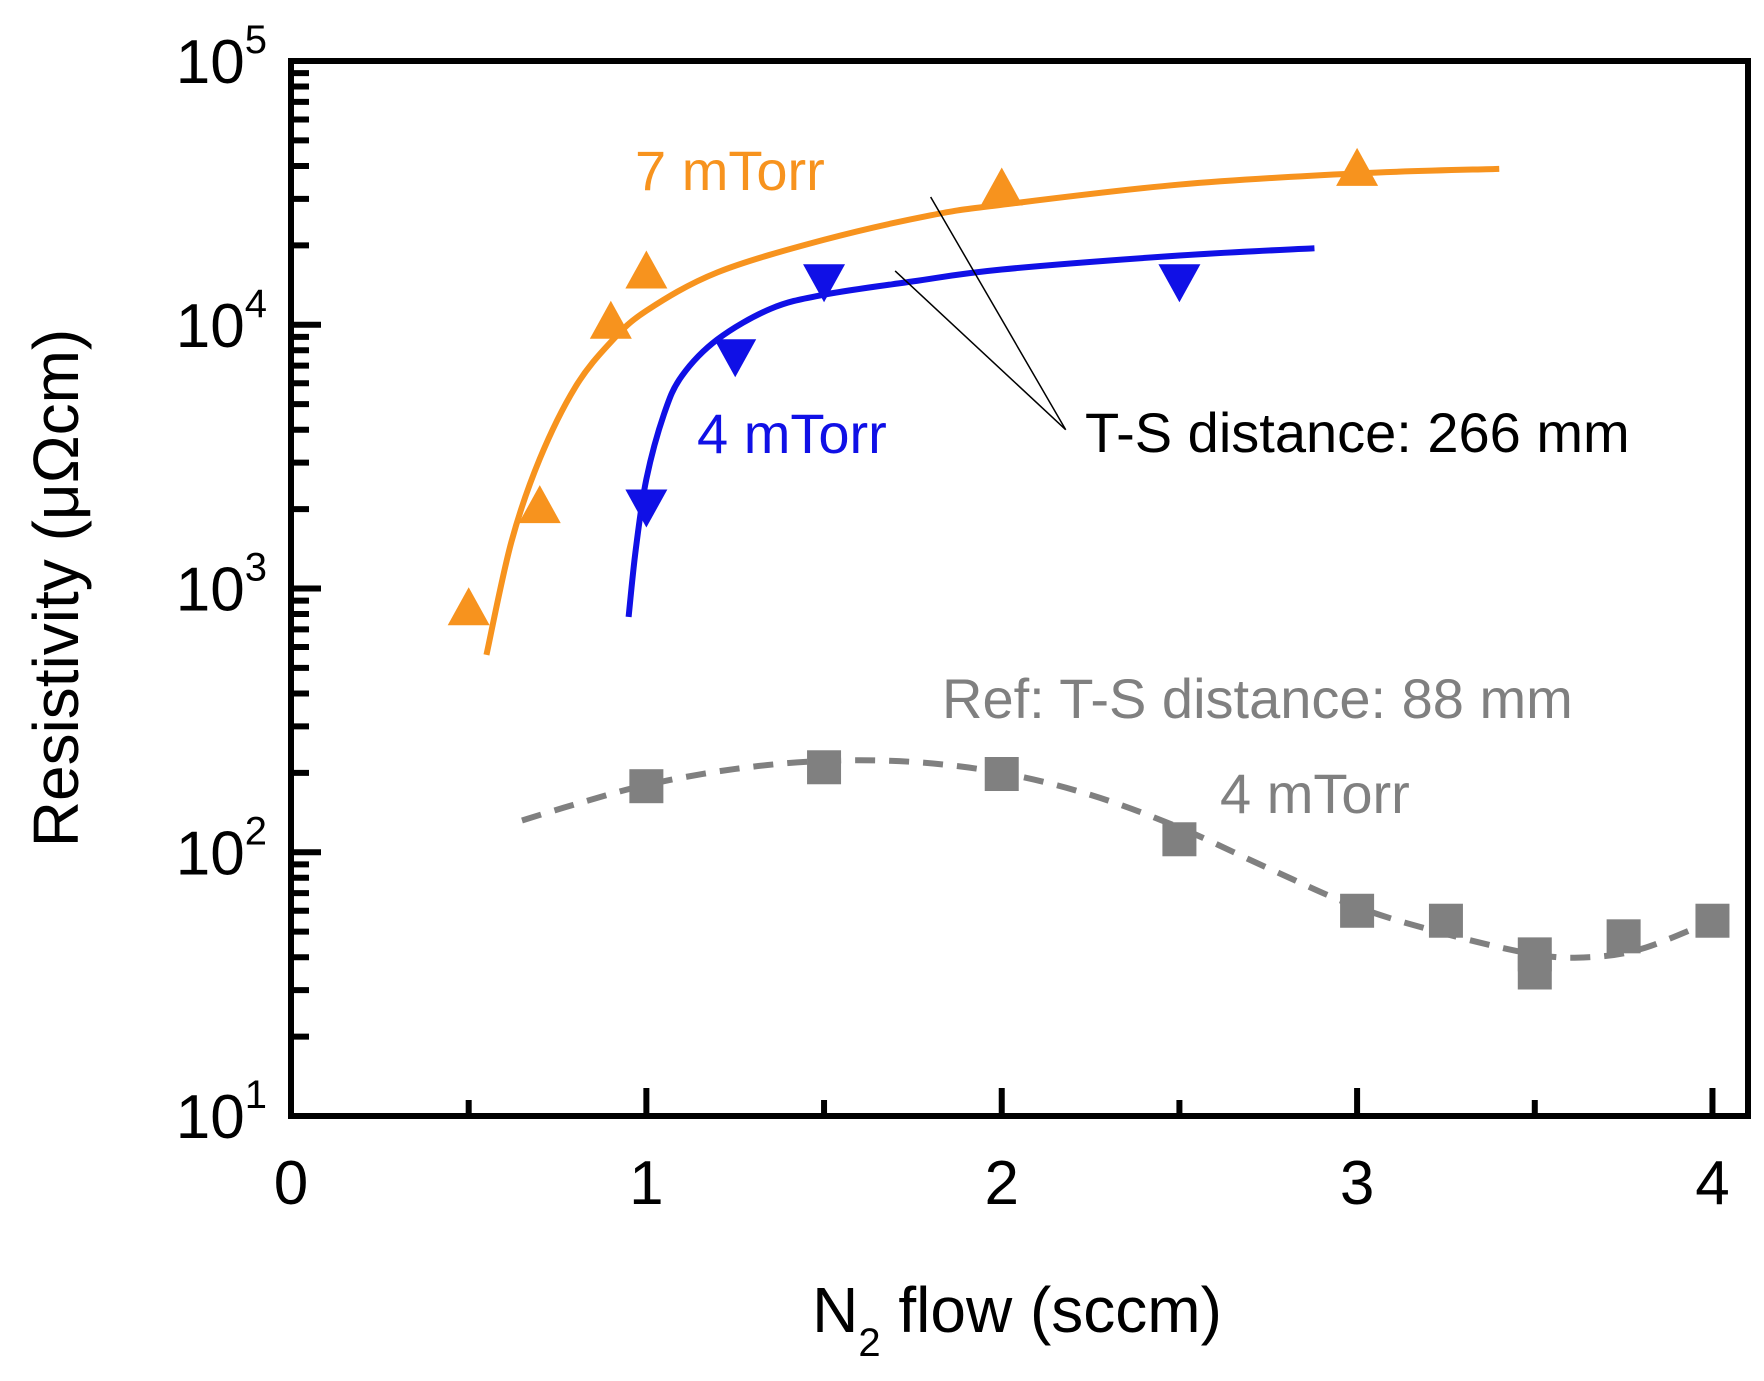 This screenshot has width=1764, height=1381. I want to click on annotation-pointers, so click(980, 313).